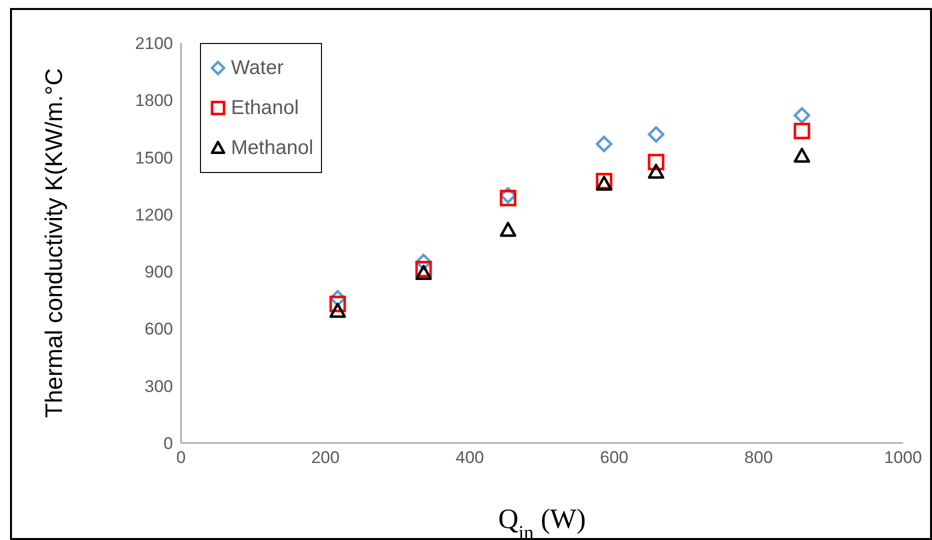  What do you see at coordinates (158, 329) in the screenshot?
I see `y-tick-label: 600` at bounding box center [158, 329].